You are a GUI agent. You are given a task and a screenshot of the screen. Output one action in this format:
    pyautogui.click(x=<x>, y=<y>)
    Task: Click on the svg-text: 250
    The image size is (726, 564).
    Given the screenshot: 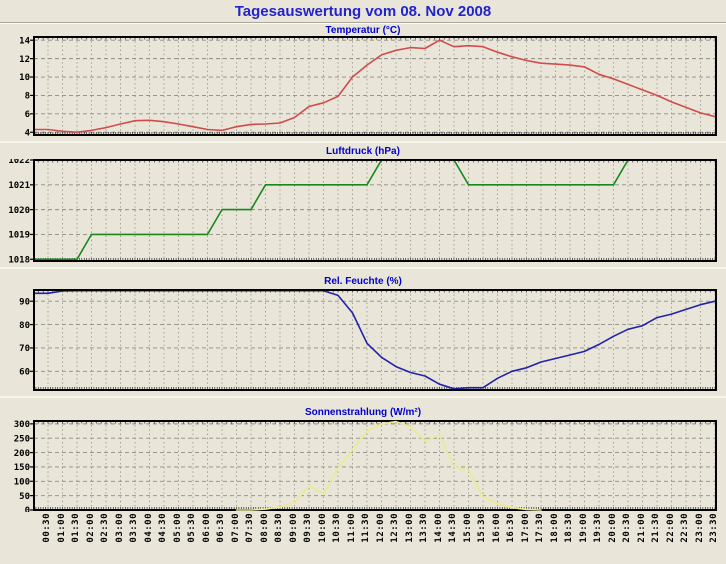 What is the action you would take?
    pyautogui.click(x=22, y=439)
    